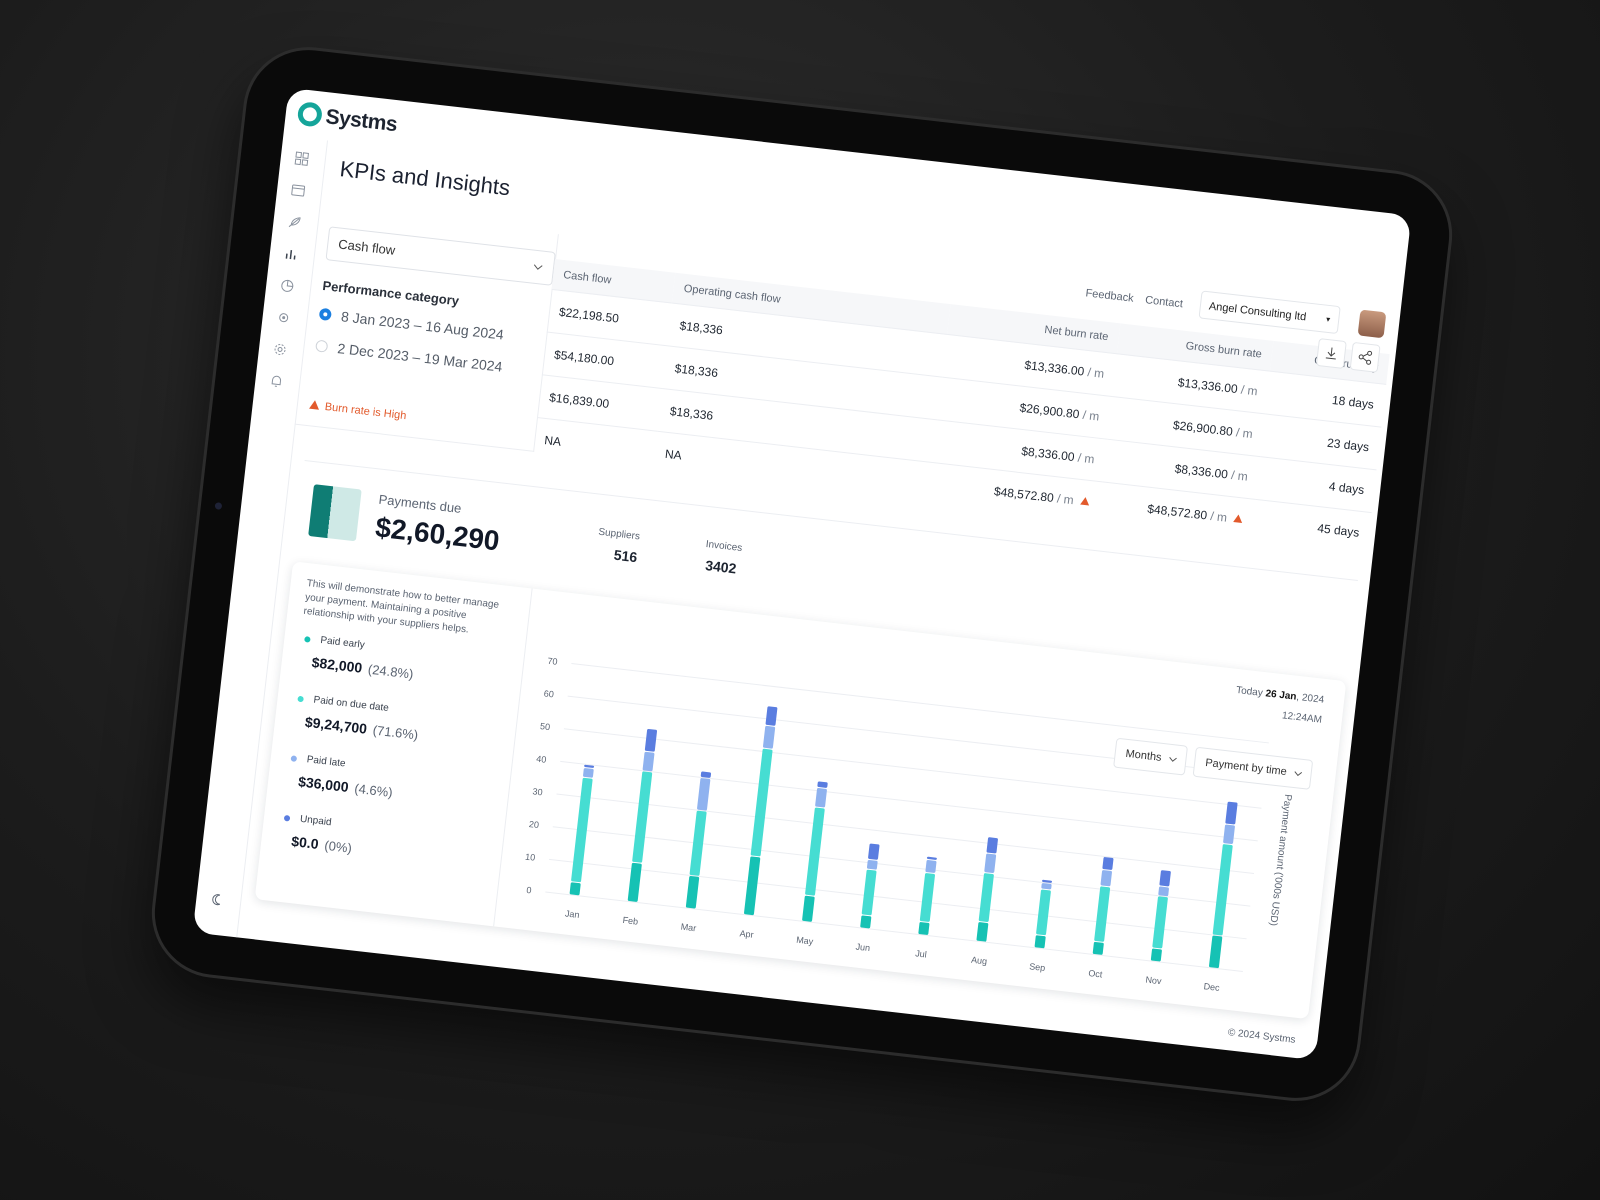 The image size is (1600, 1200). Describe the element at coordinates (294, 222) in the screenshot. I see `nav-feather` at that location.